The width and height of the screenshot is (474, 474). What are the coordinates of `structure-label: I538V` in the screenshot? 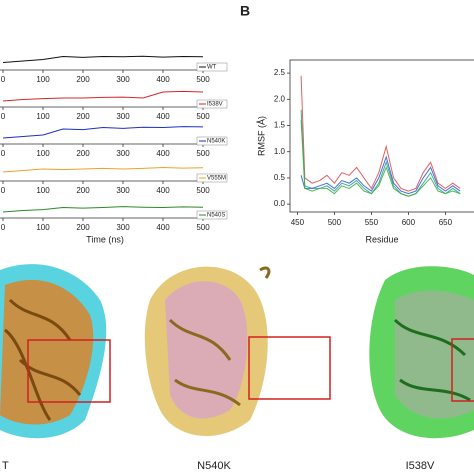 It's located at (420, 466).